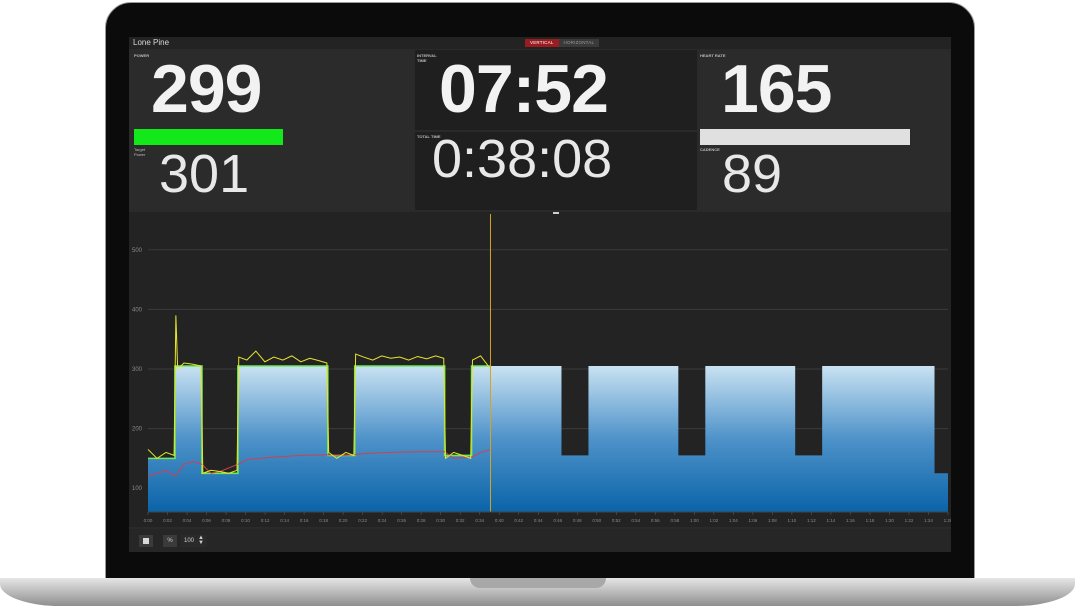 Image resolution: width=1075 pixels, height=608 pixels. What do you see at coordinates (151, 42) in the screenshot?
I see `app-title: Lone Pine` at bounding box center [151, 42].